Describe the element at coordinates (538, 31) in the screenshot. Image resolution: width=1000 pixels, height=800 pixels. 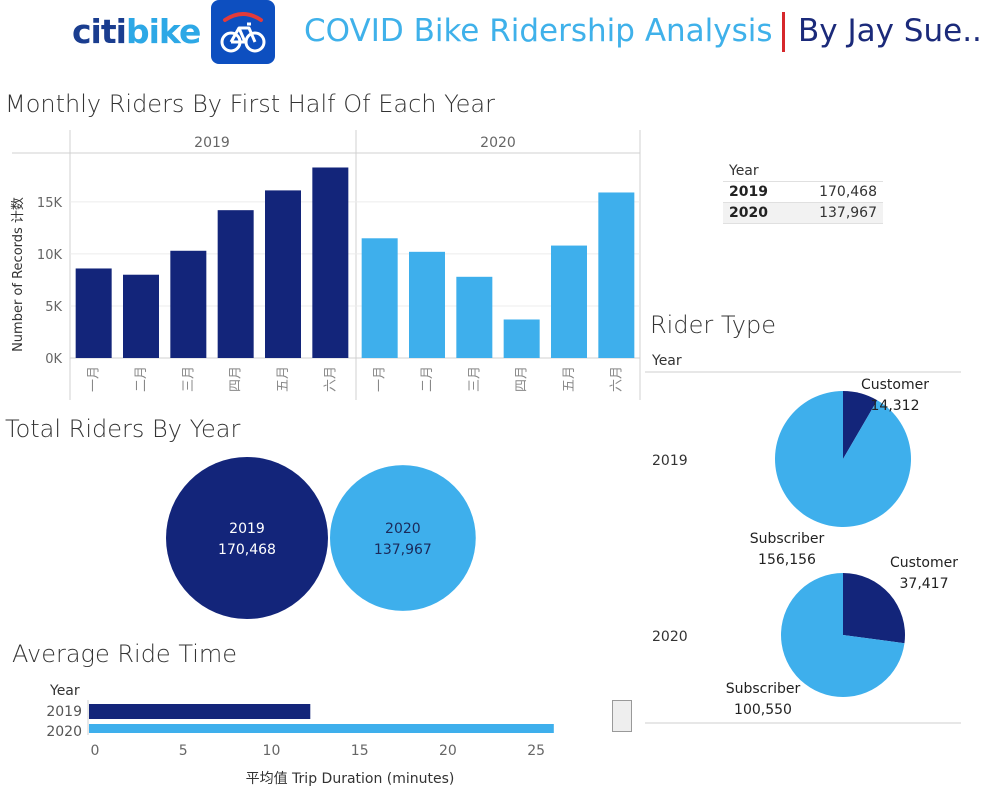
I see `dashboard-title: COVID Bike Ridership Analysis` at that location.